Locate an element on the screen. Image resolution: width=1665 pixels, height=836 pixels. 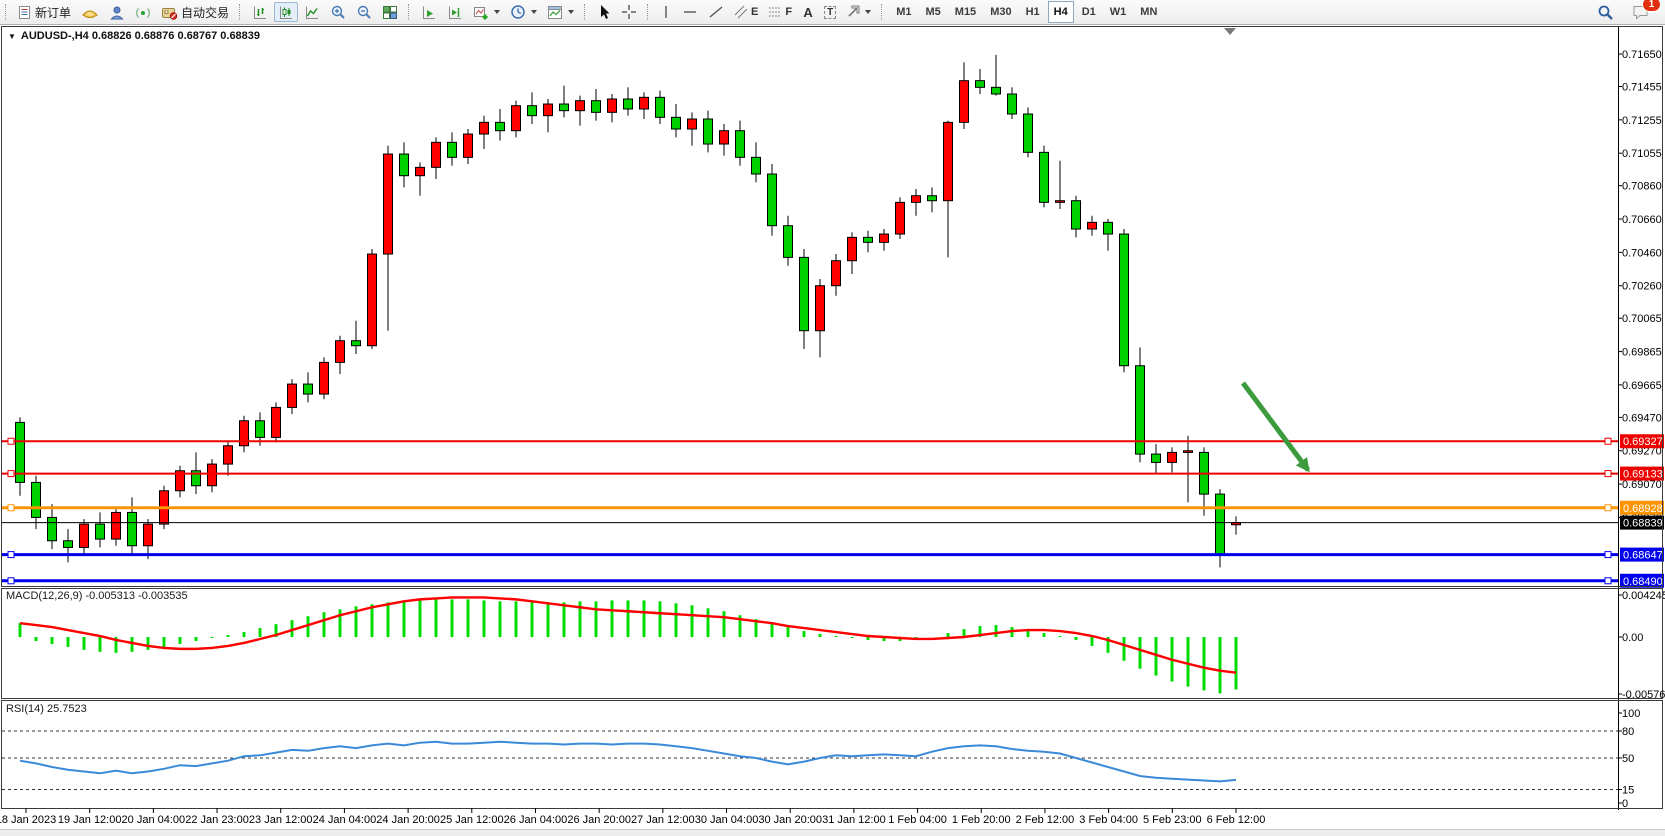
signals-button is located at coordinates (143, 12).